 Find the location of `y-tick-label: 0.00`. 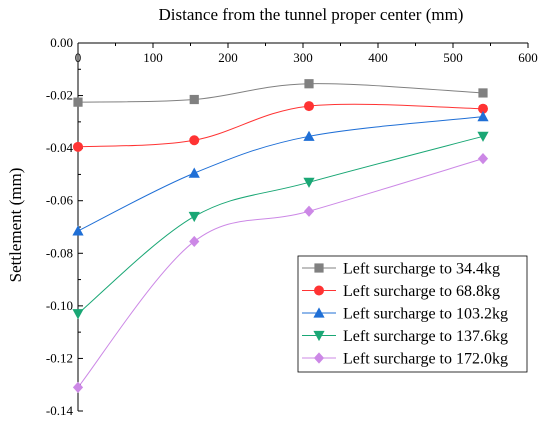

y-tick-label: 0.00 is located at coordinates (61, 42).